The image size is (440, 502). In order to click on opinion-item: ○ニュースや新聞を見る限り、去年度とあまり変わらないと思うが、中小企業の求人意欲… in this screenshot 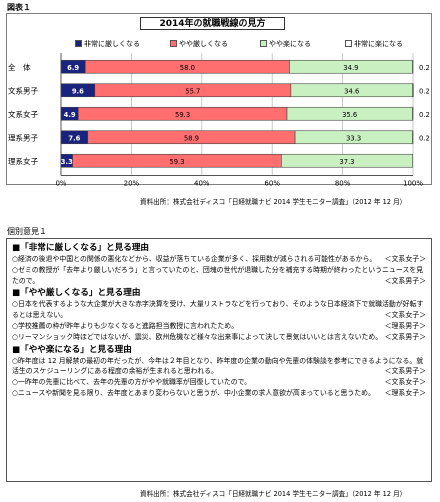, I will do `click(219, 393)`.